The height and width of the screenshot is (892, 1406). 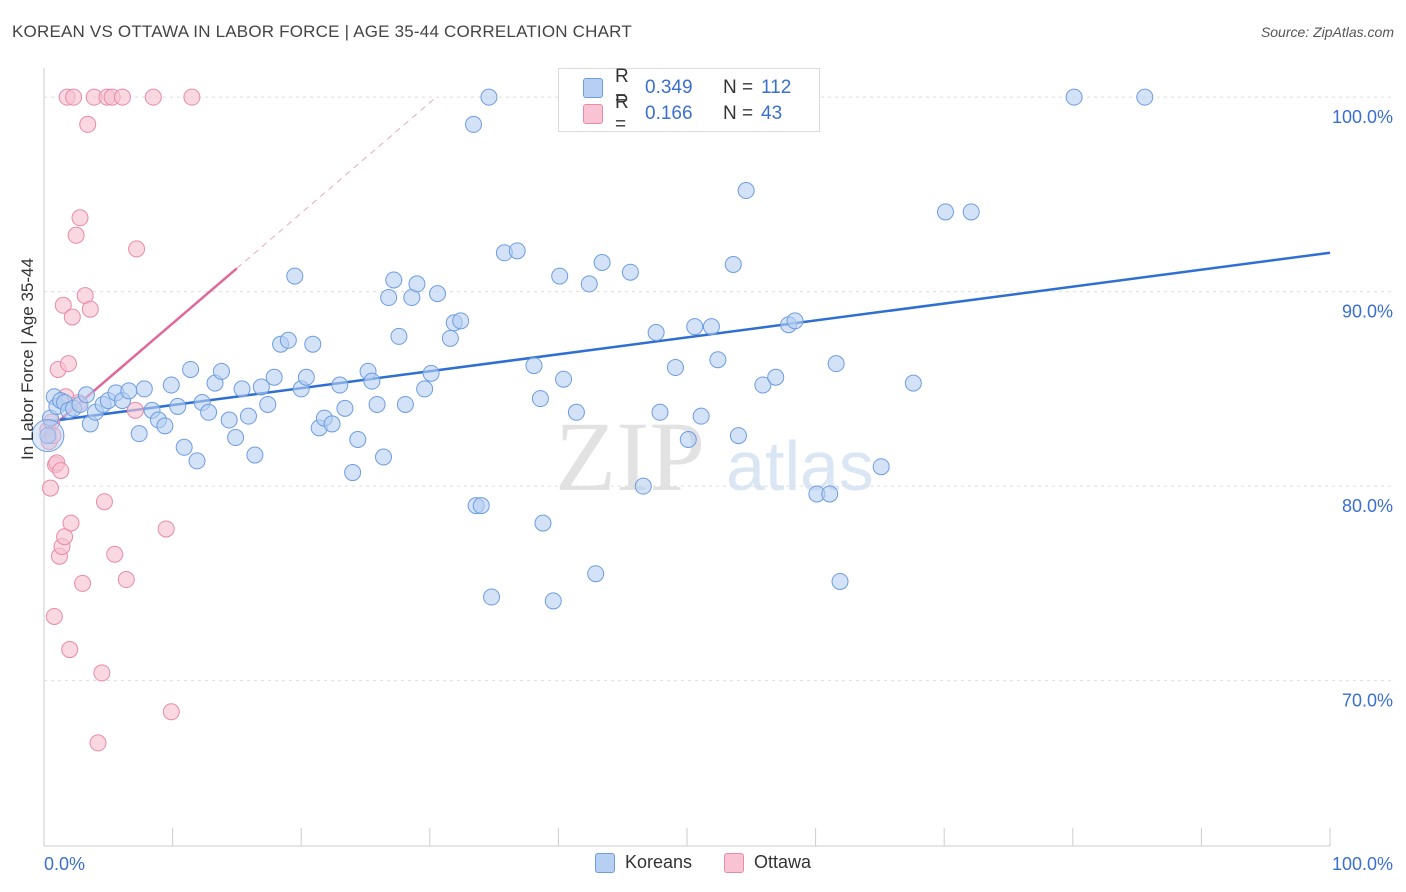 I want to click on legend-box: R = 0.349 N = 112 R = 0.166 N = 43, so click(x=689, y=100).